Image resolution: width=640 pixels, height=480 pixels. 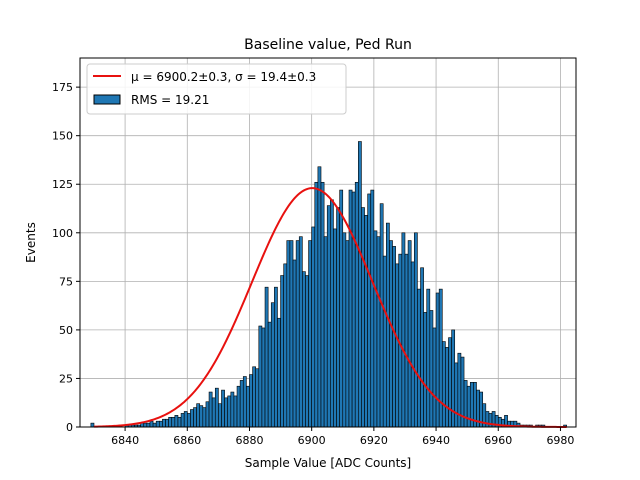 I want to click on y-axis-label: Events, so click(x=31, y=242).